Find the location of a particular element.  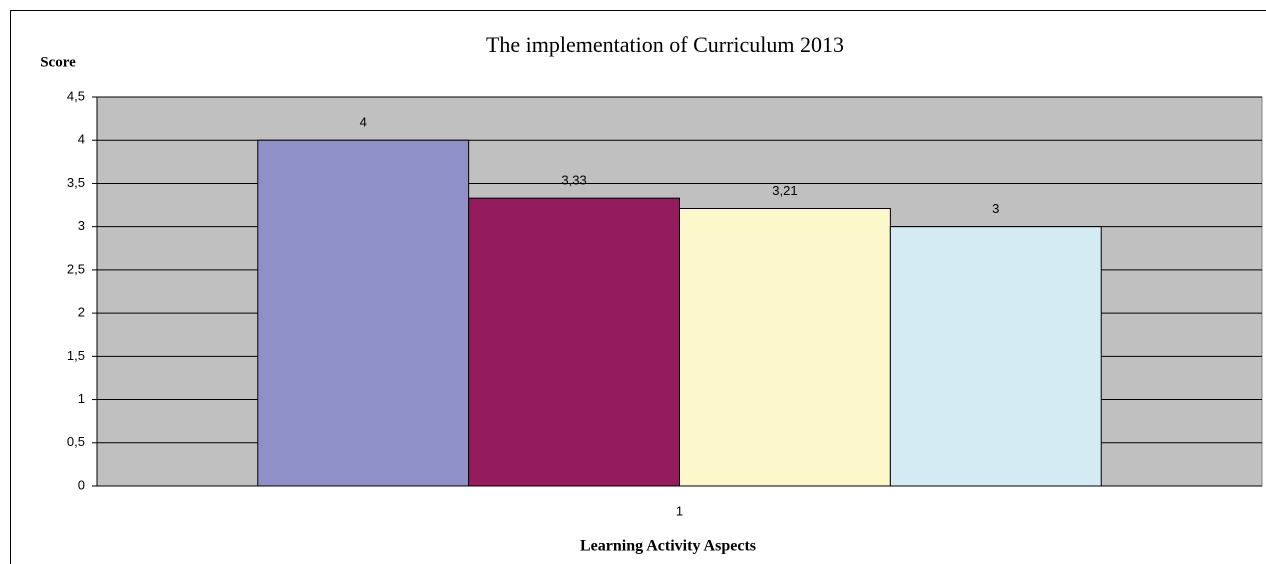

value-label: 3 is located at coordinates (995, 208).